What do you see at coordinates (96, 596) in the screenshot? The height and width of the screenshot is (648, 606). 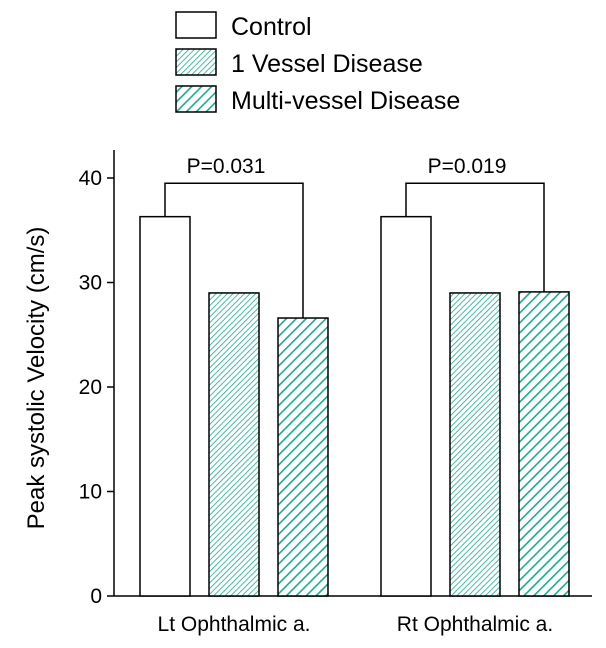 I see `y-tick-label: 0` at bounding box center [96, 596].